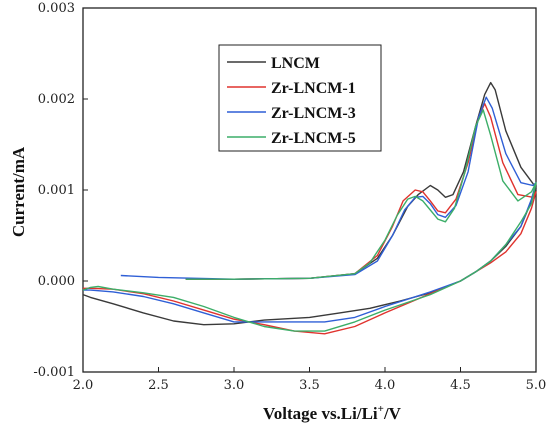 The image size is (550, 432). Describe the element at coordinates (295, 63) in the screenshot. I see `legend-label: LNCM` at that location.